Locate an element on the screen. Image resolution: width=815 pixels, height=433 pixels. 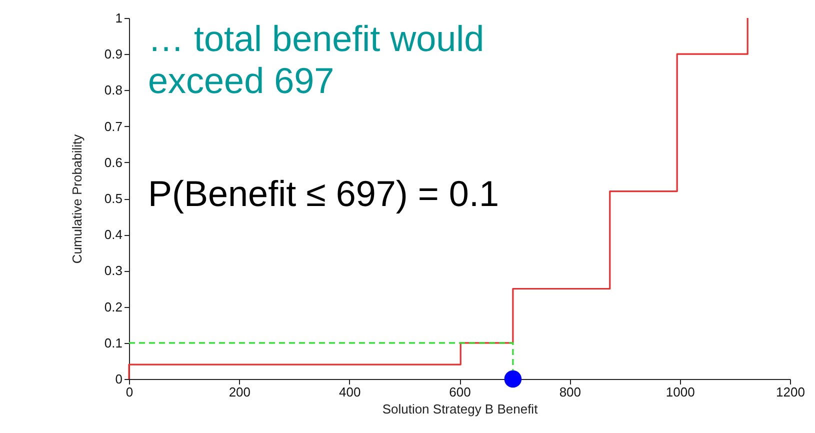
x-axis-title: Solution Strategy B Benefit is located at coordinates (460, 409).